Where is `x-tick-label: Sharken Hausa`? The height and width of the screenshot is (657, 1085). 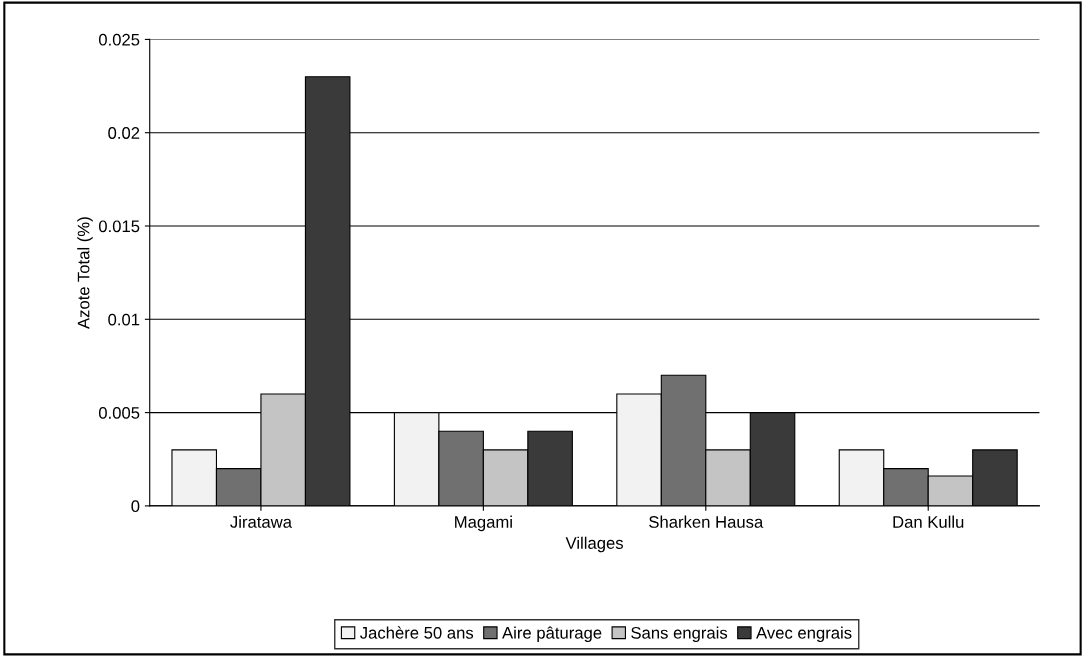
x-tick-label: Sharken Hausa is located at coordinates (706, 521).